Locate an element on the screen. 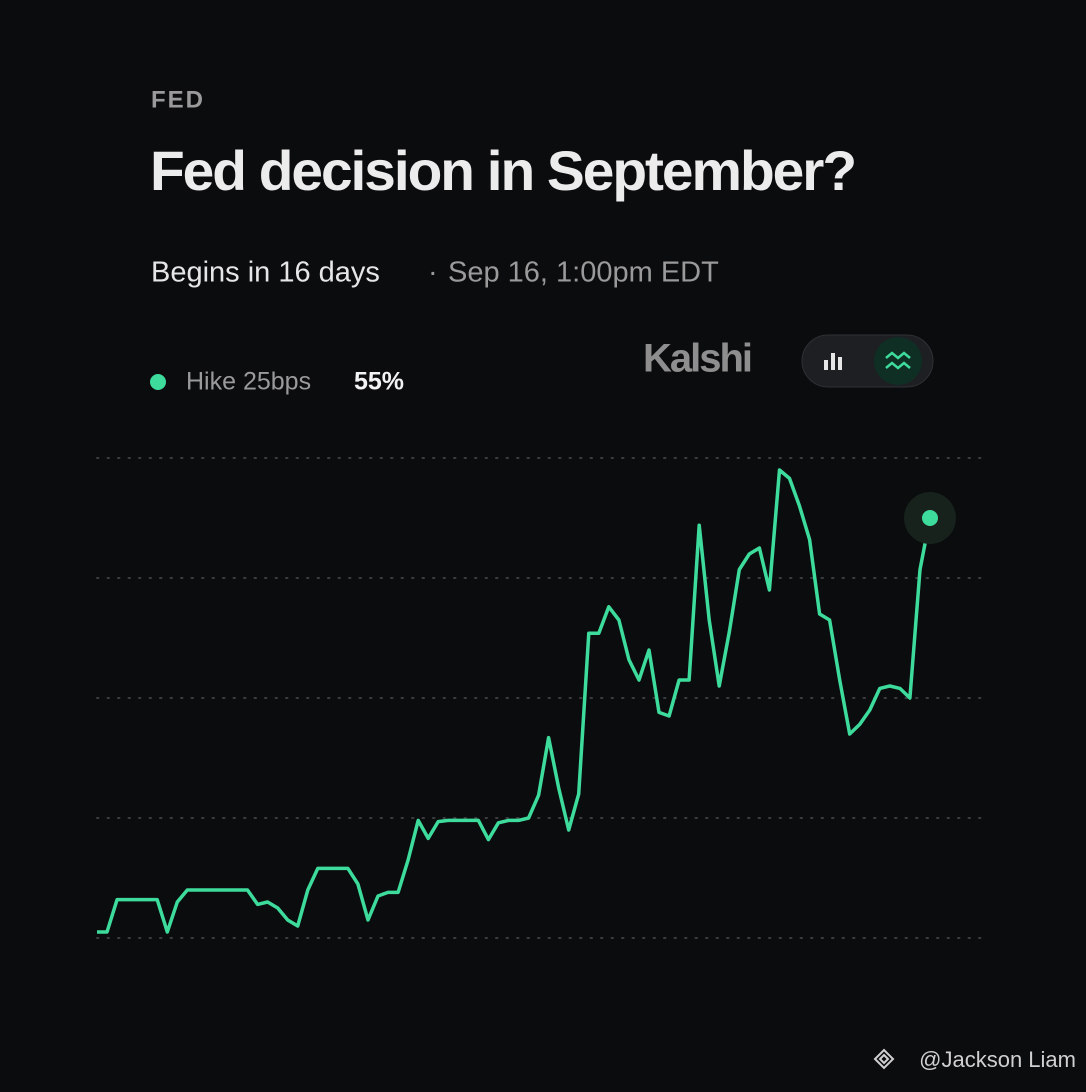  watermark-icon is located at coordinates (884, 1059).